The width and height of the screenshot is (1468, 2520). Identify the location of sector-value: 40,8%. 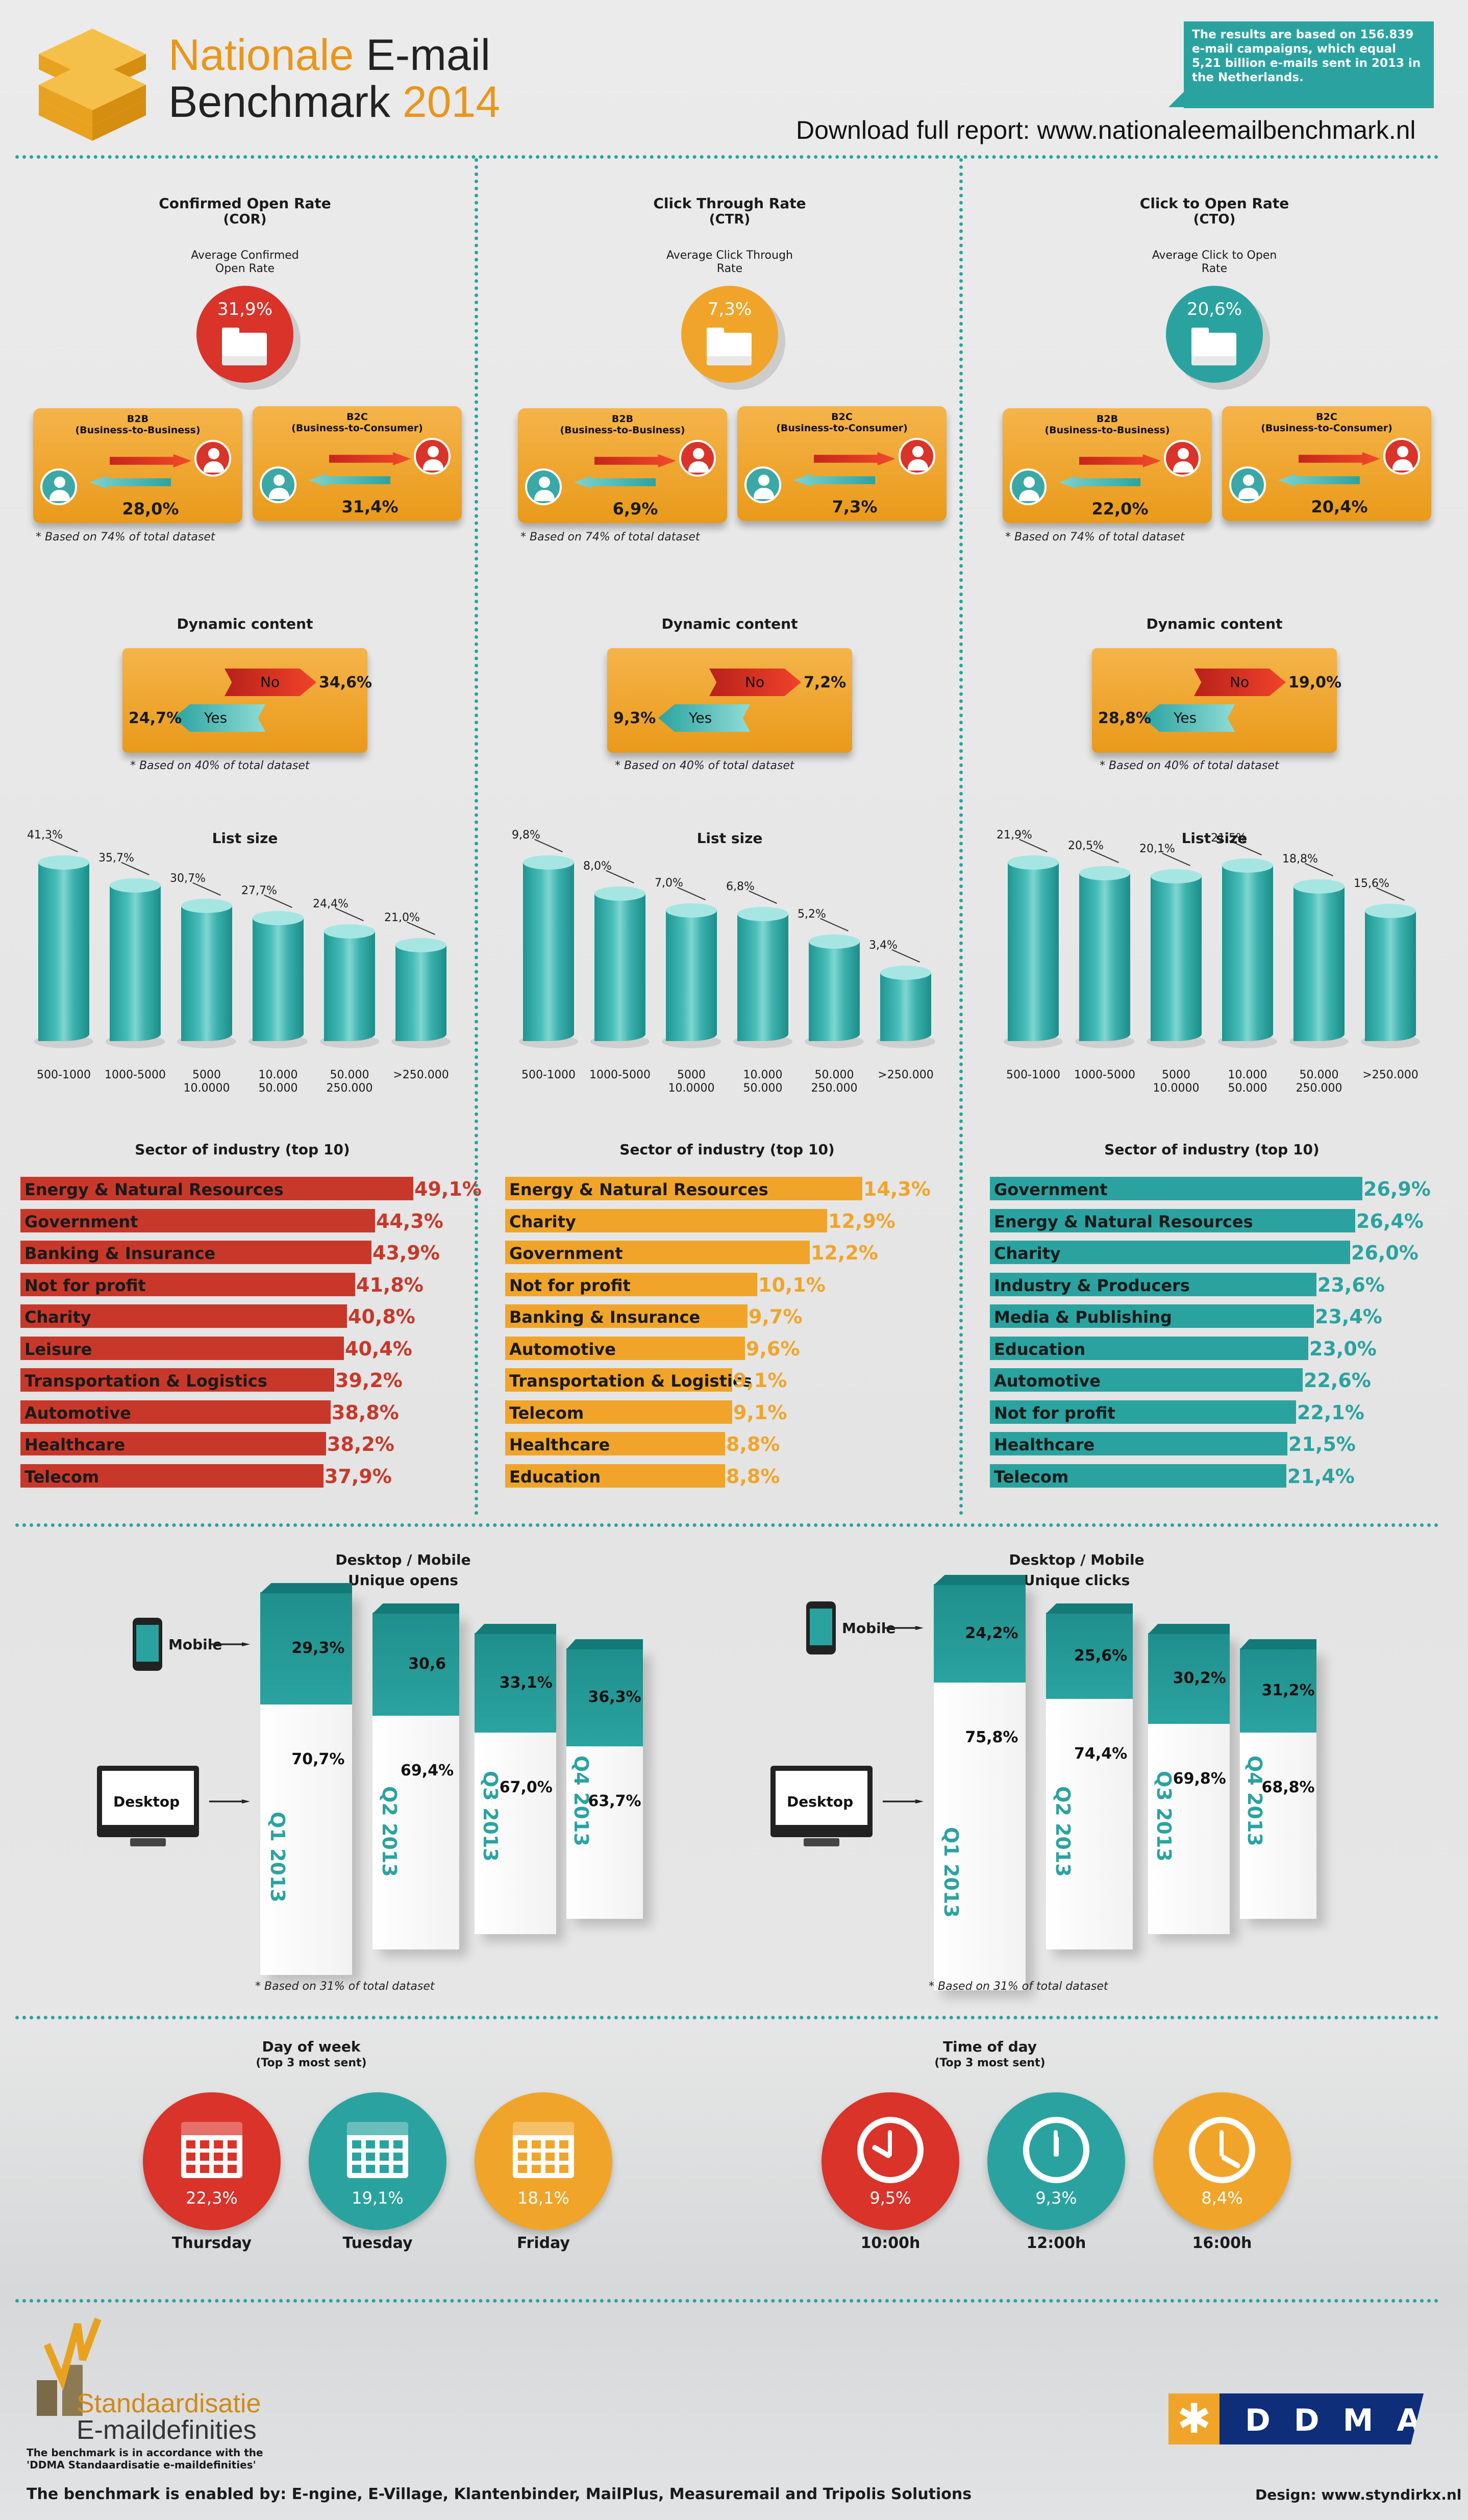
(382, 1316).